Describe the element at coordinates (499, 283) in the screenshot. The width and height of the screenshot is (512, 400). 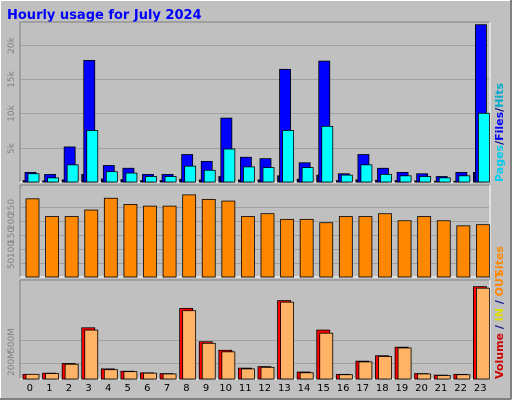
I see `legend-entry: OUT` at that location.